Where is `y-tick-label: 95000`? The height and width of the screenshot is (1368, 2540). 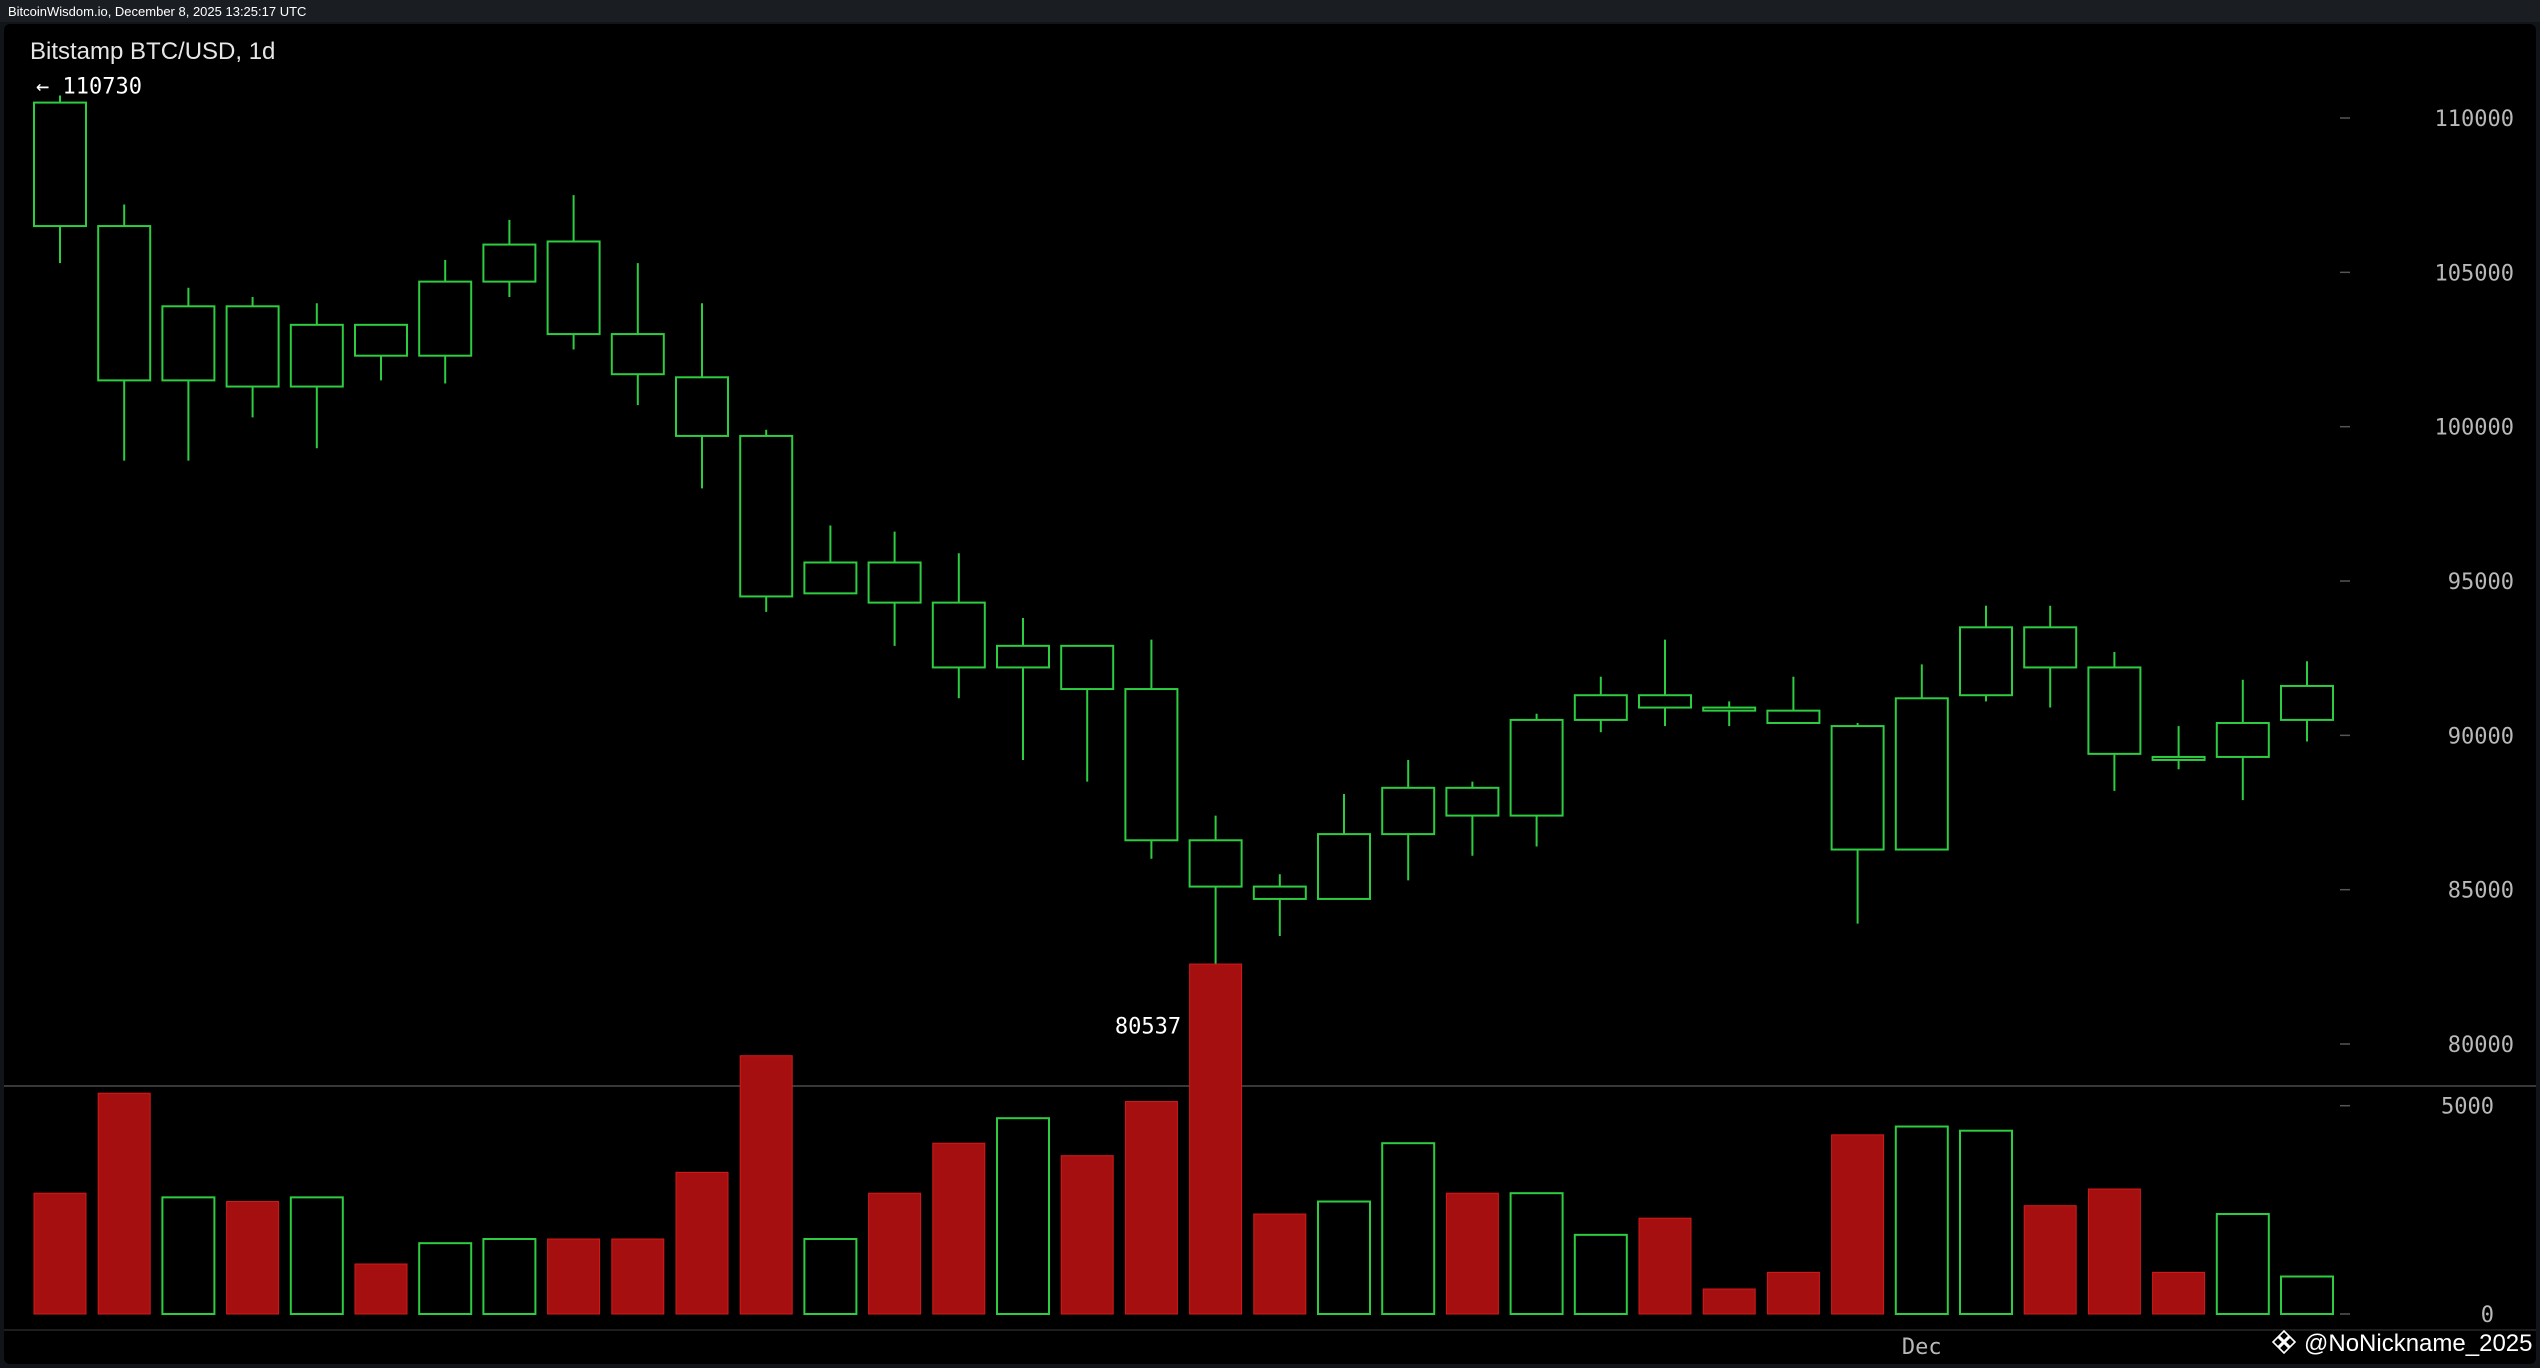
y-tick-label: 95000 is located at coordinates (2481, 582).